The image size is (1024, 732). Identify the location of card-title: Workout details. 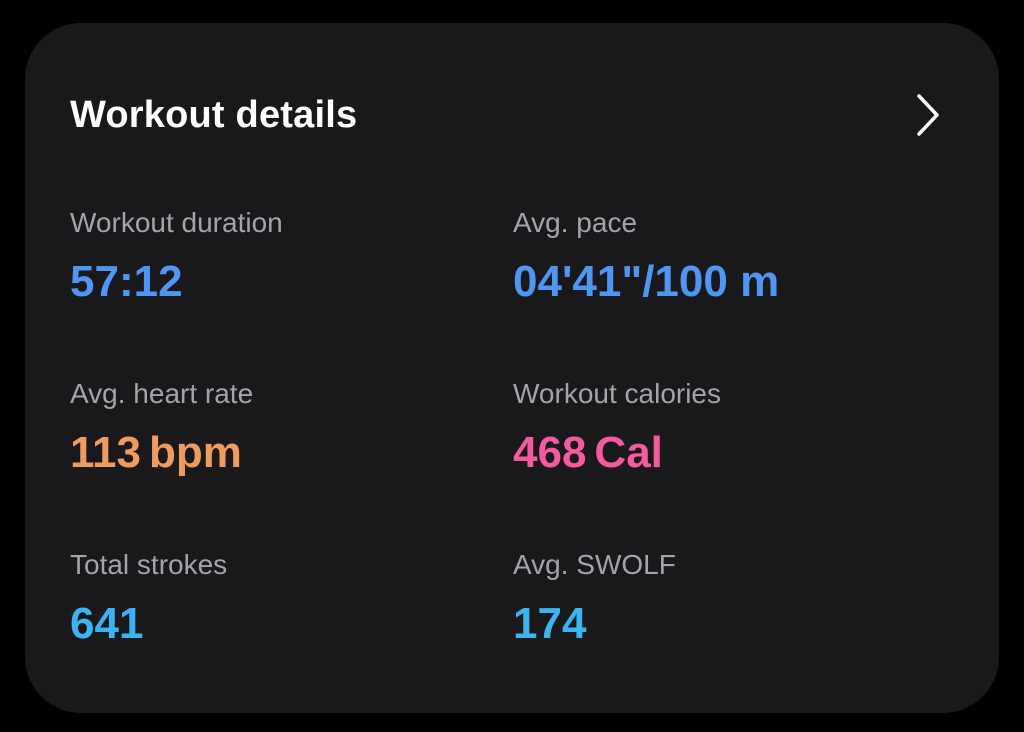
(214, 115).